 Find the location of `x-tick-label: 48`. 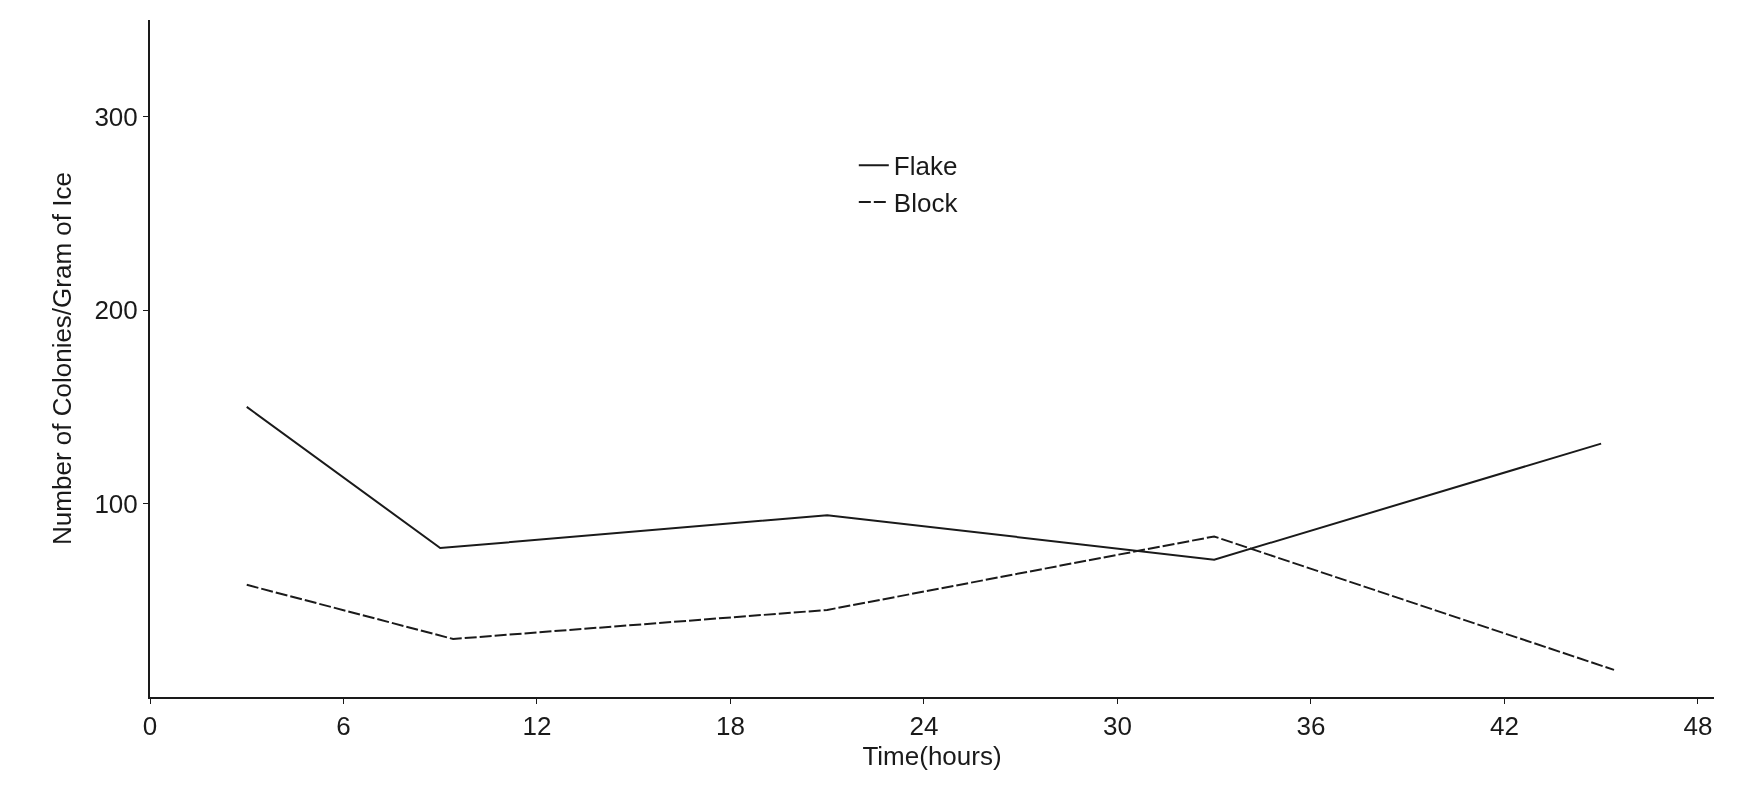

x-tick-label: 48 is located at coordinates (1698, 726).